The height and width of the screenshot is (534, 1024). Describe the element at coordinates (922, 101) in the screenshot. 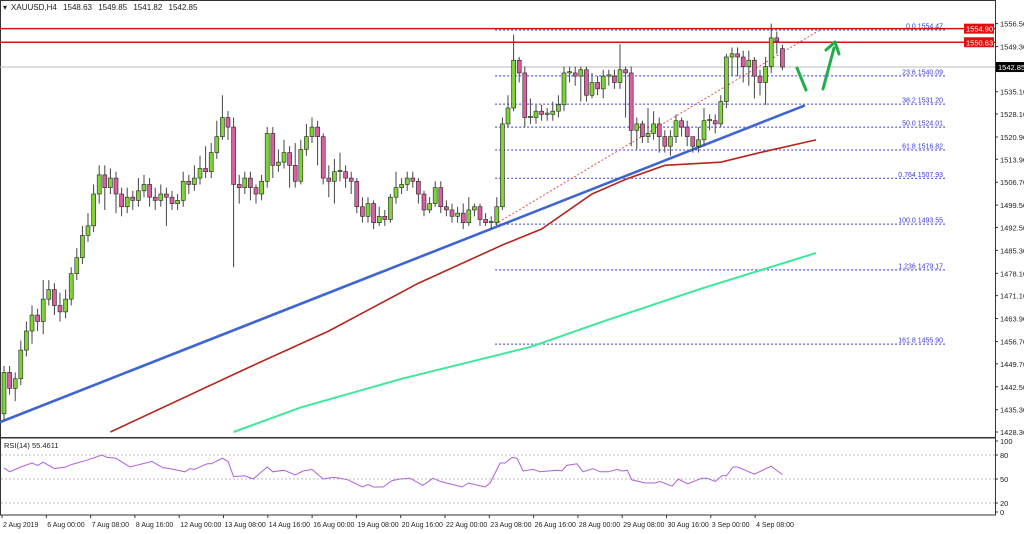

I see `fib-level-label: 38.2 1531.20` at that location.